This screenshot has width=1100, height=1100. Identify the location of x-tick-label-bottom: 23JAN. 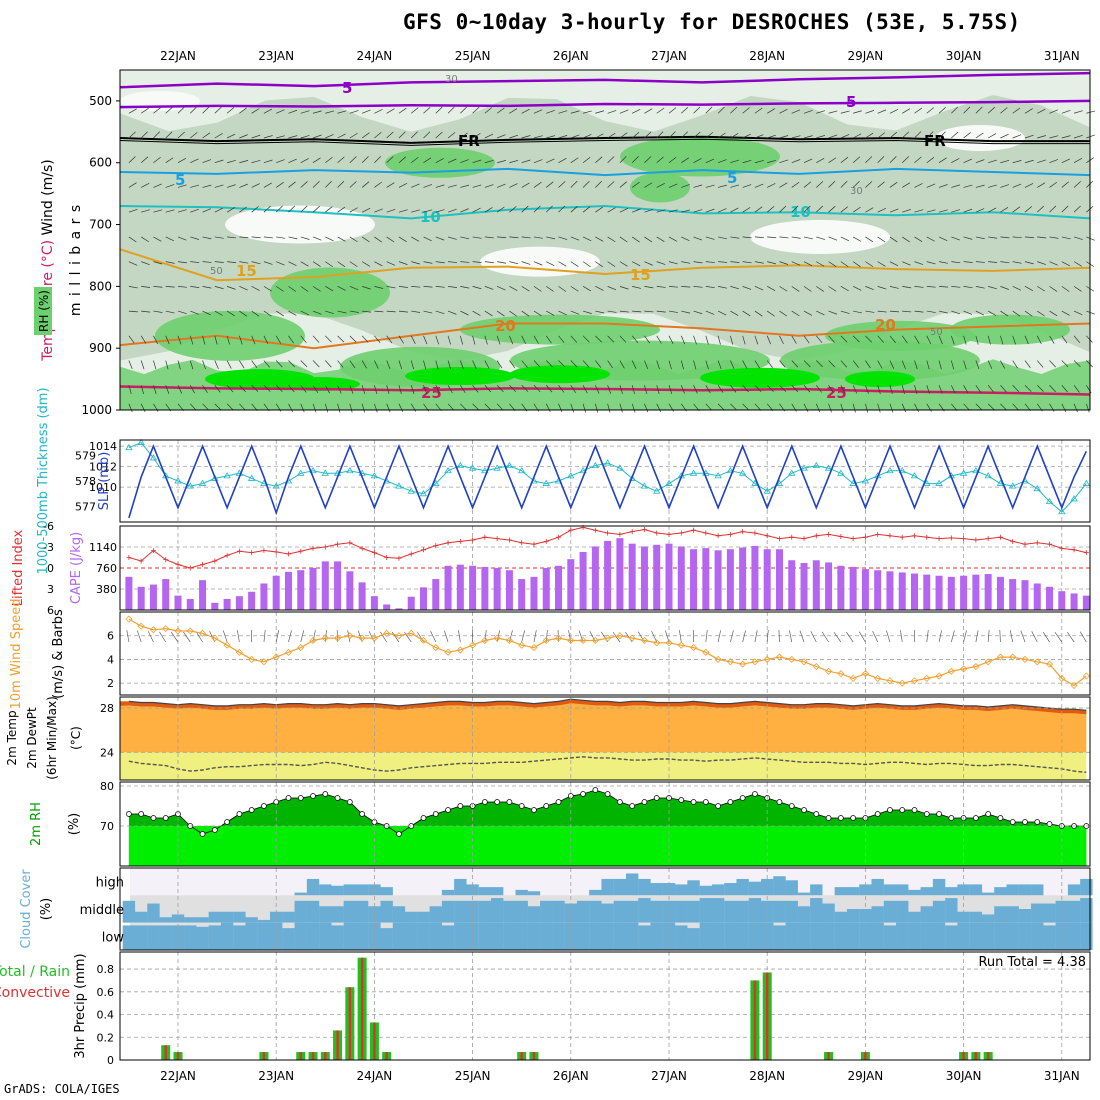
(276, 1076).